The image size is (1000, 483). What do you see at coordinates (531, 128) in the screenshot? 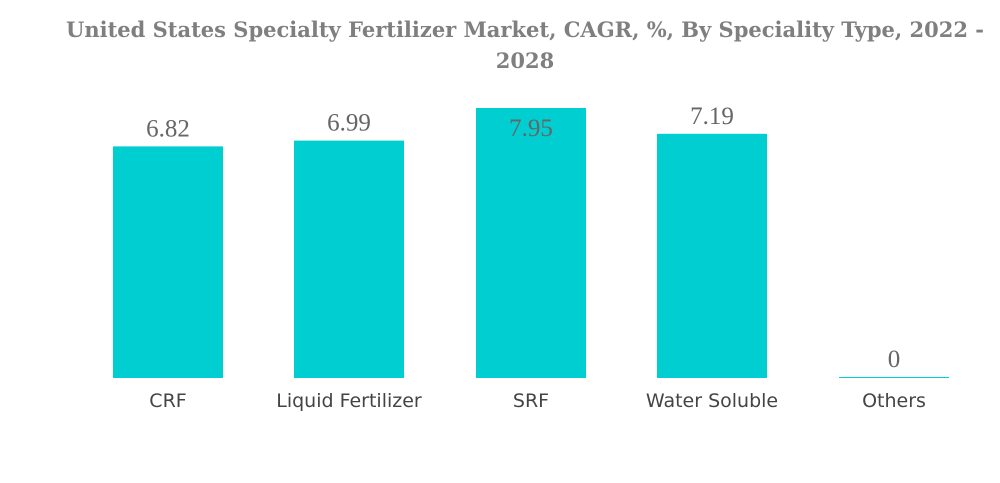
I see `value-label-srf: 7.95` at bounding box center [531, 128].